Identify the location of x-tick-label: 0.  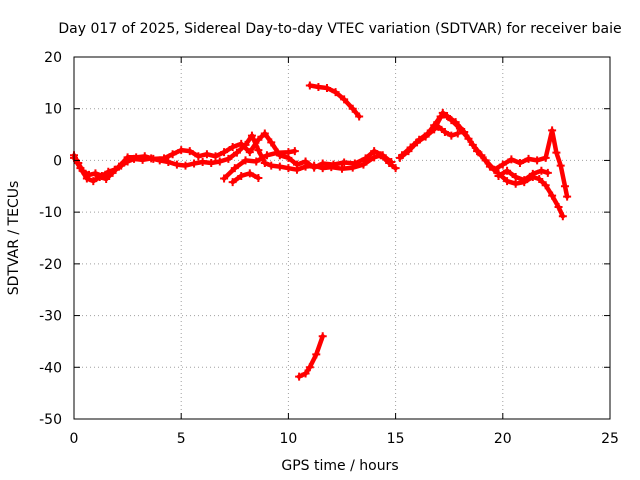
(74, 439).